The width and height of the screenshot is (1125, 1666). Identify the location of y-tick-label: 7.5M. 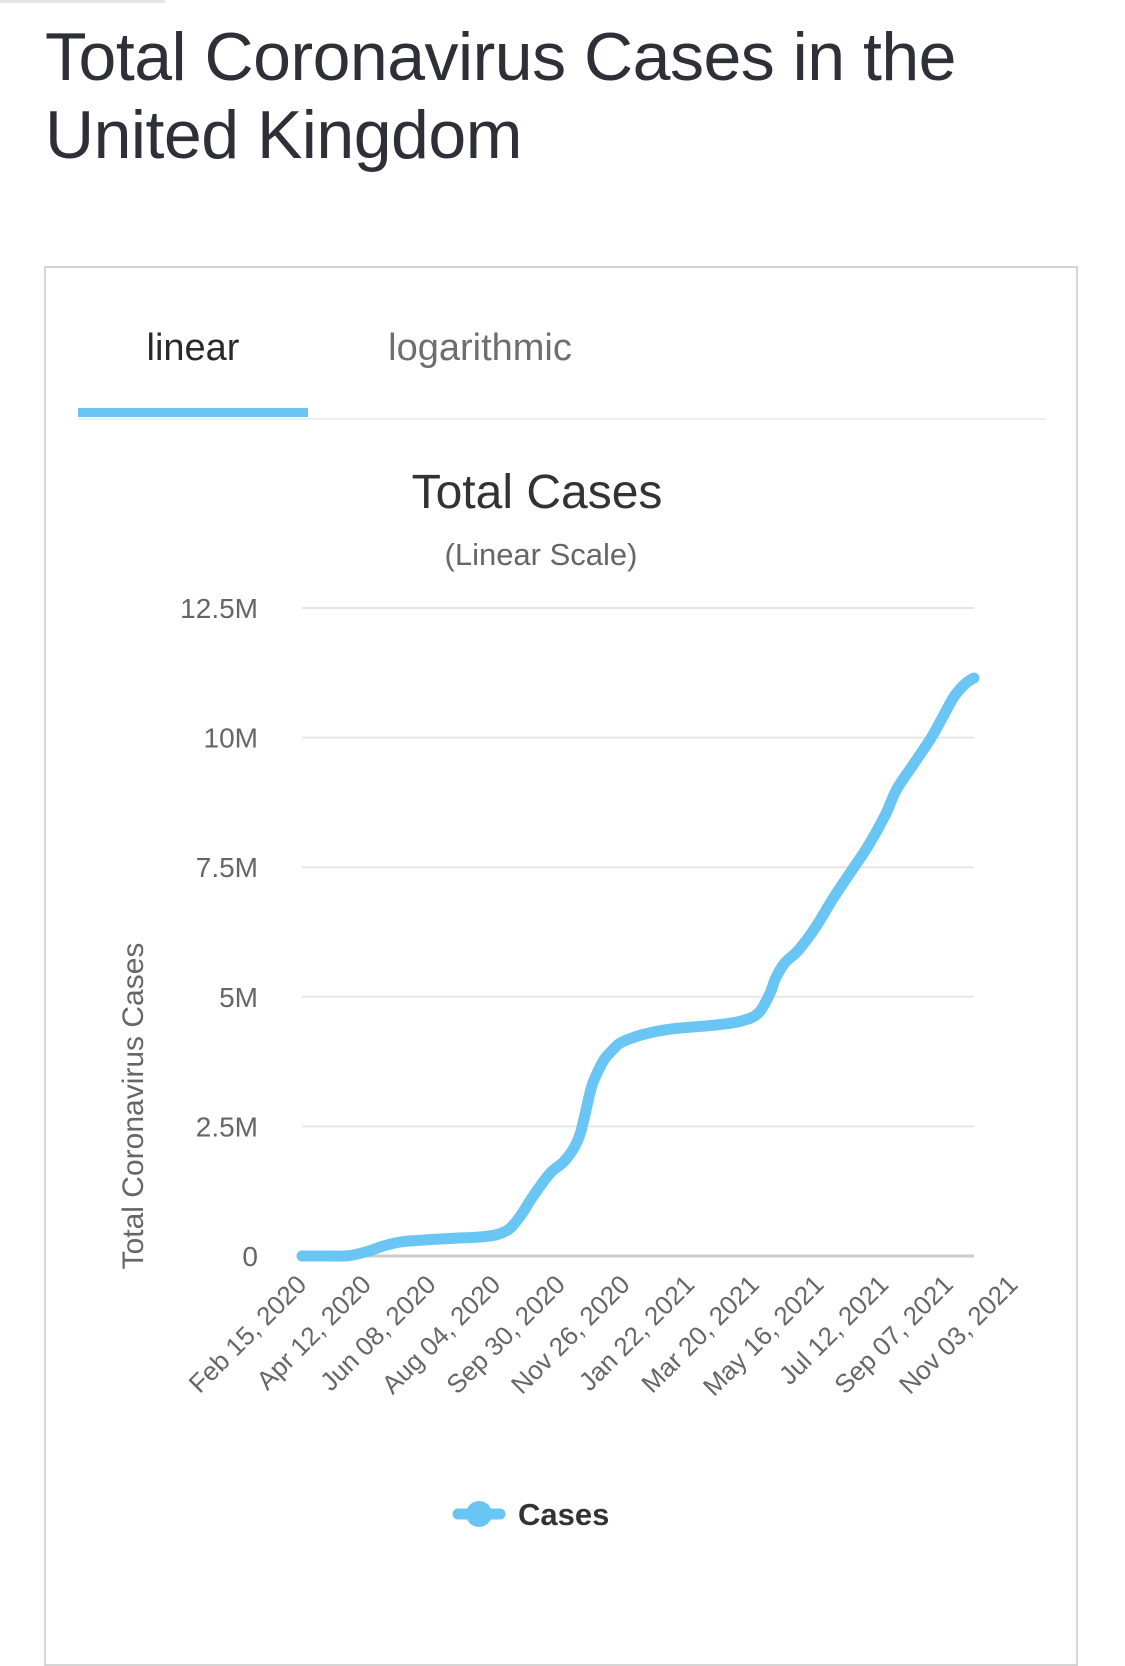
(227, 867).